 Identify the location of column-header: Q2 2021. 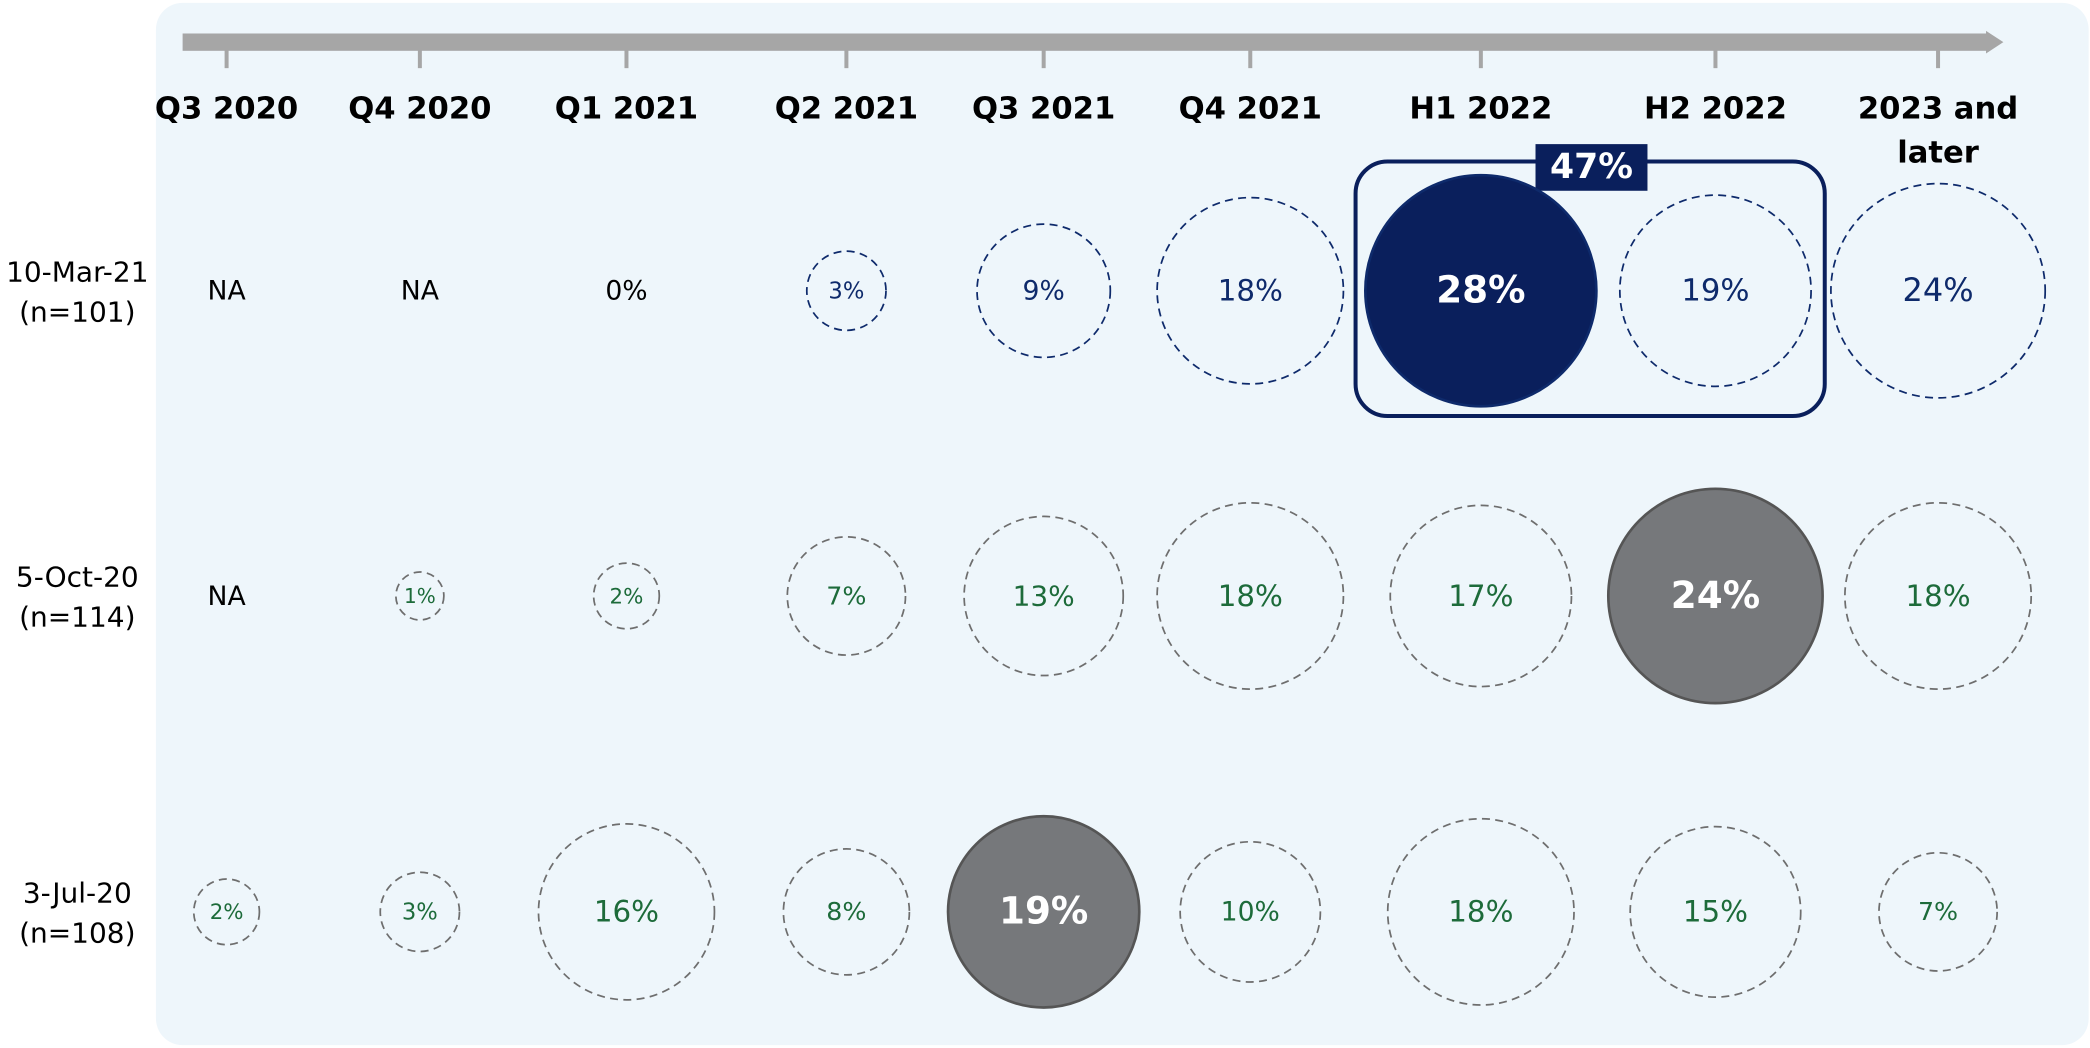
(846, 108).